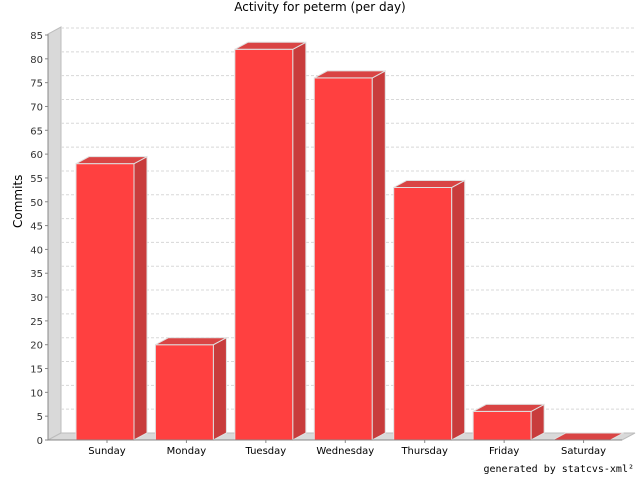 The image size is (640, 480). What do you see at coordinates (36, 346) in the screenshot?
I see `y-tick-label: 20` at bounding box center [36, 346].